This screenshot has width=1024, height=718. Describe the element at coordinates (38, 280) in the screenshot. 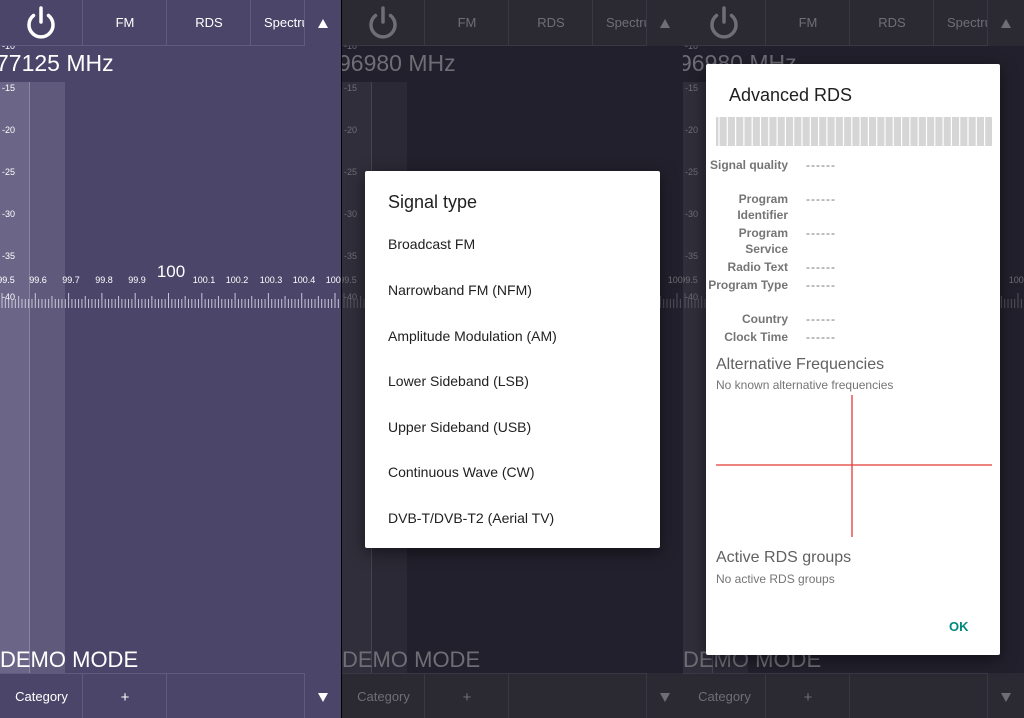

I see `frequency-scale-label: 99.6` at that location.